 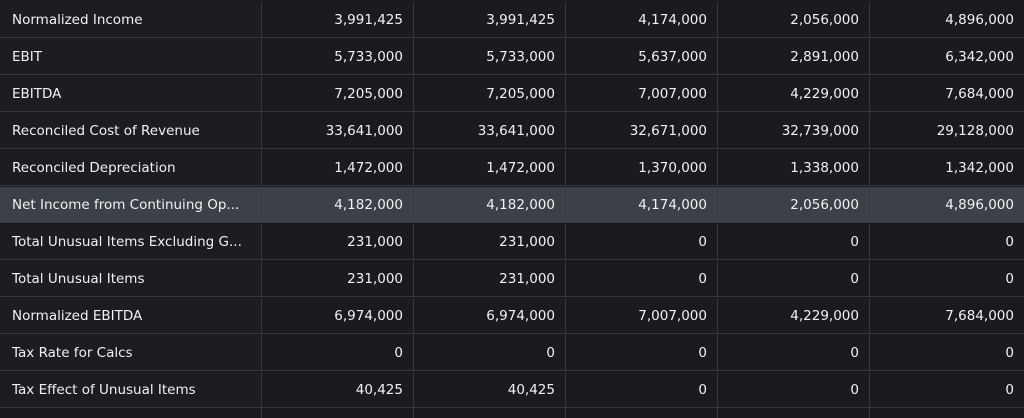 I want to click on table-cell: 1,342,000, so click(x=979, y=167).